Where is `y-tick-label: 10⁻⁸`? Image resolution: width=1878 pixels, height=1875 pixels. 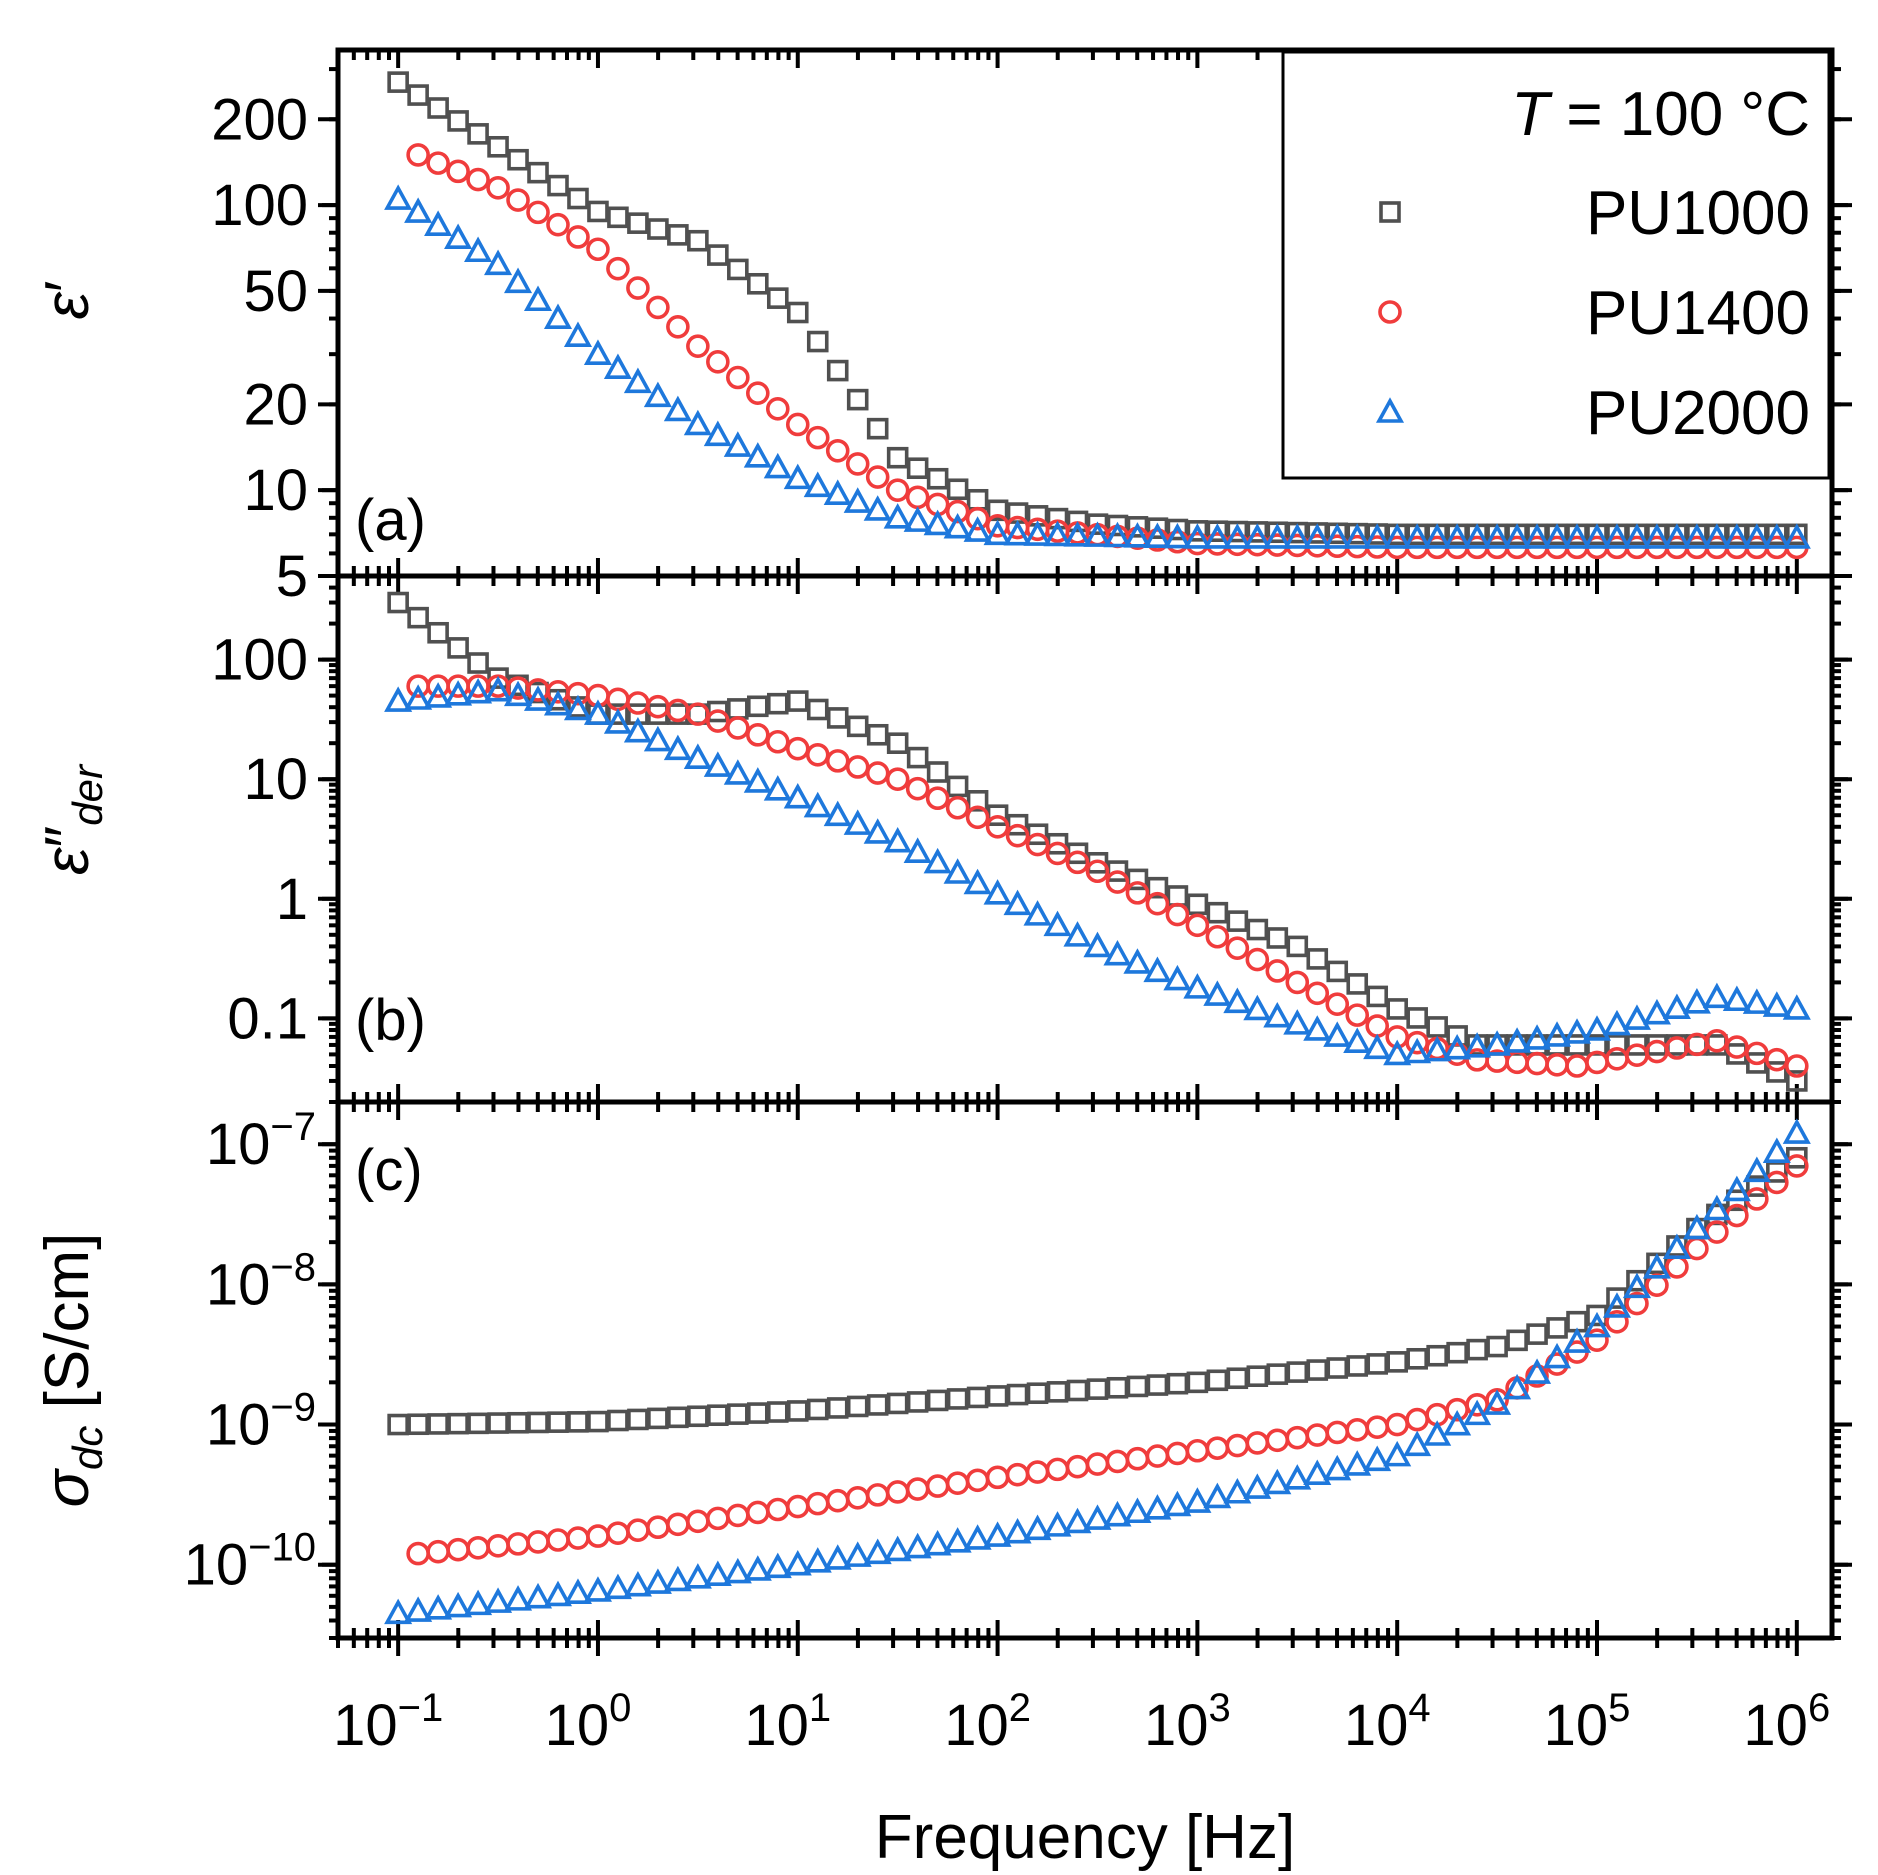
y-tick-label: 10⁻⁸ is located at coordinates (261, 1281).